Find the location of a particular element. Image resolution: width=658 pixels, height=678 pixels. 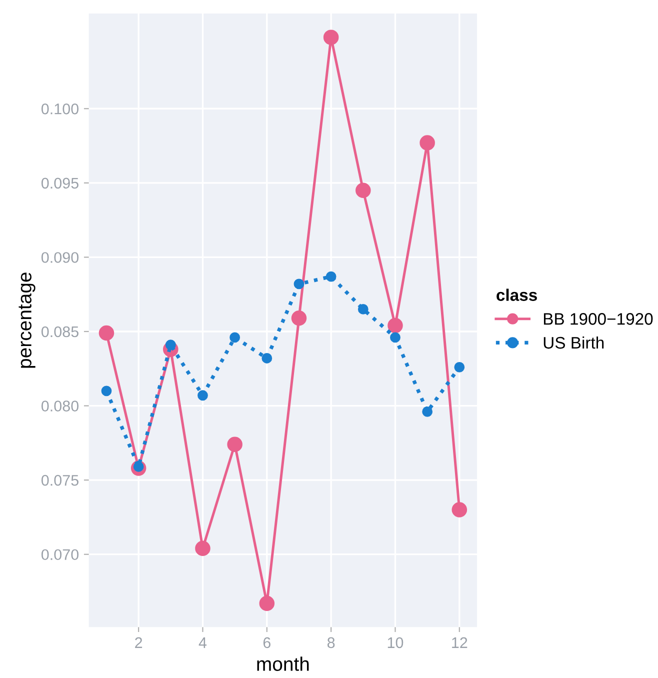

y-tick-label: 0.095 is located at coordinates (59, 183).